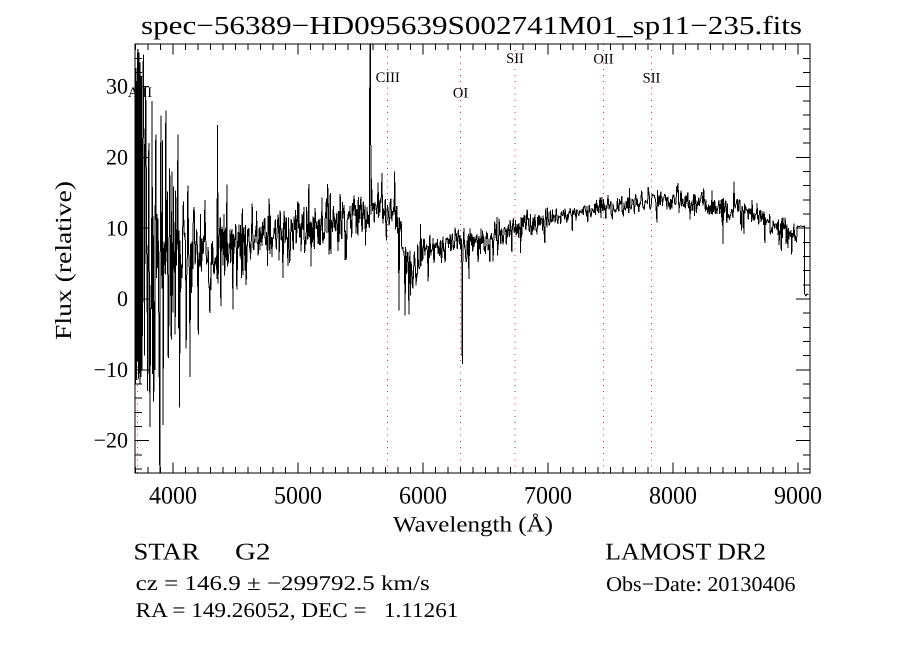  Describe the element at coordinates (297, 610) in the screenshot. I see `svg-text:RA = 149.26052, DEC = 1.1126: RA = 149.26052, DEC = 1.11261` at that location.